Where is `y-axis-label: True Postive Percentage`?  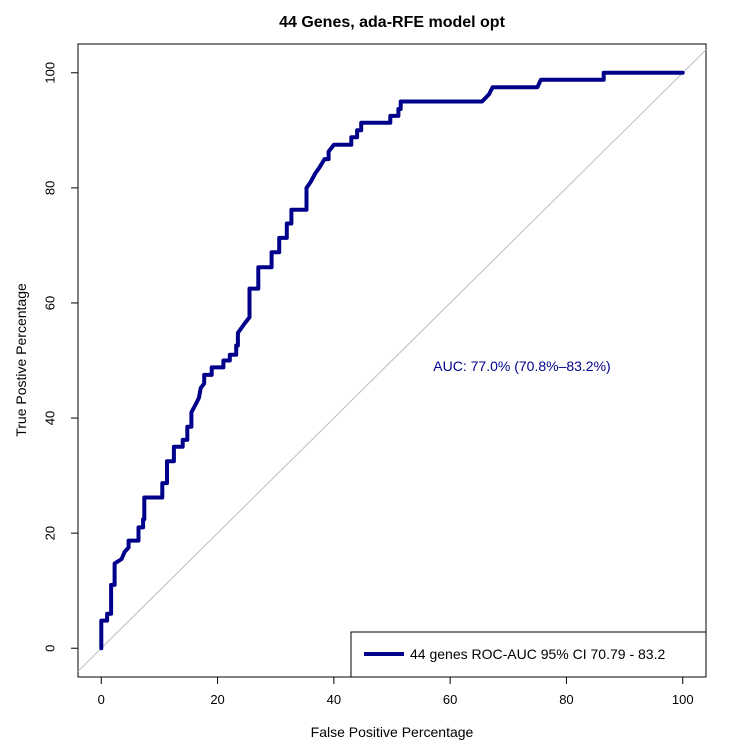
y-axis-label: True Postive Percentage is located at coordinates (21, 360).